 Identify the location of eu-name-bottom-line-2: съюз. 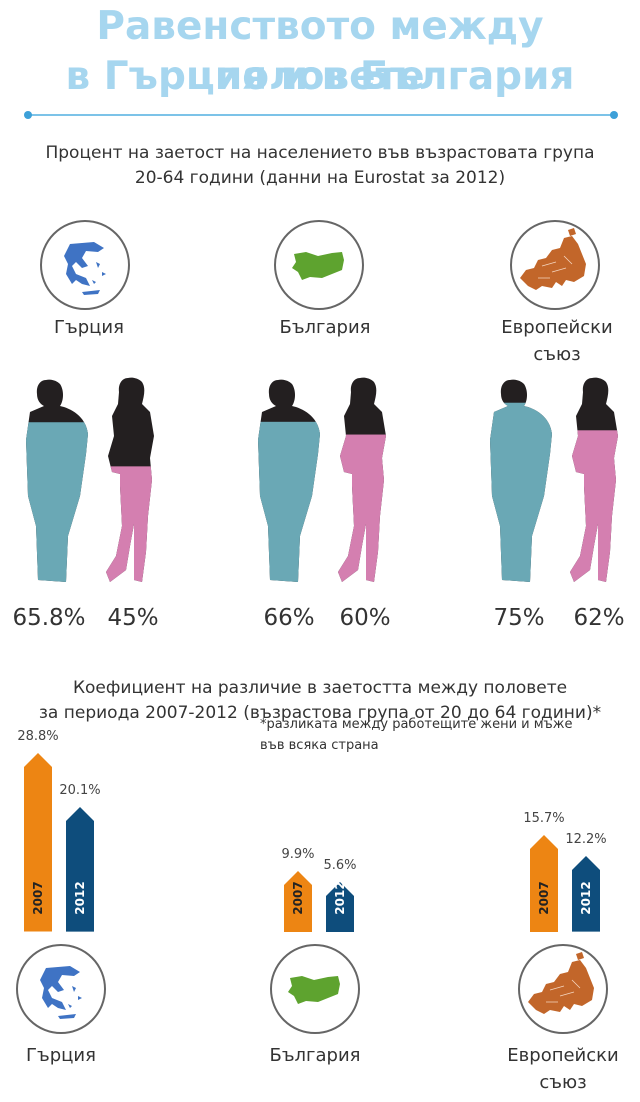
(563, 1082).